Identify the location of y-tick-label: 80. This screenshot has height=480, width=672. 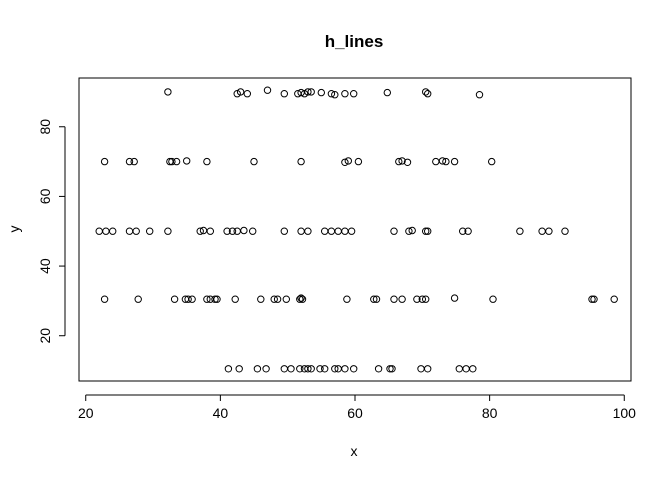
(45, 127).